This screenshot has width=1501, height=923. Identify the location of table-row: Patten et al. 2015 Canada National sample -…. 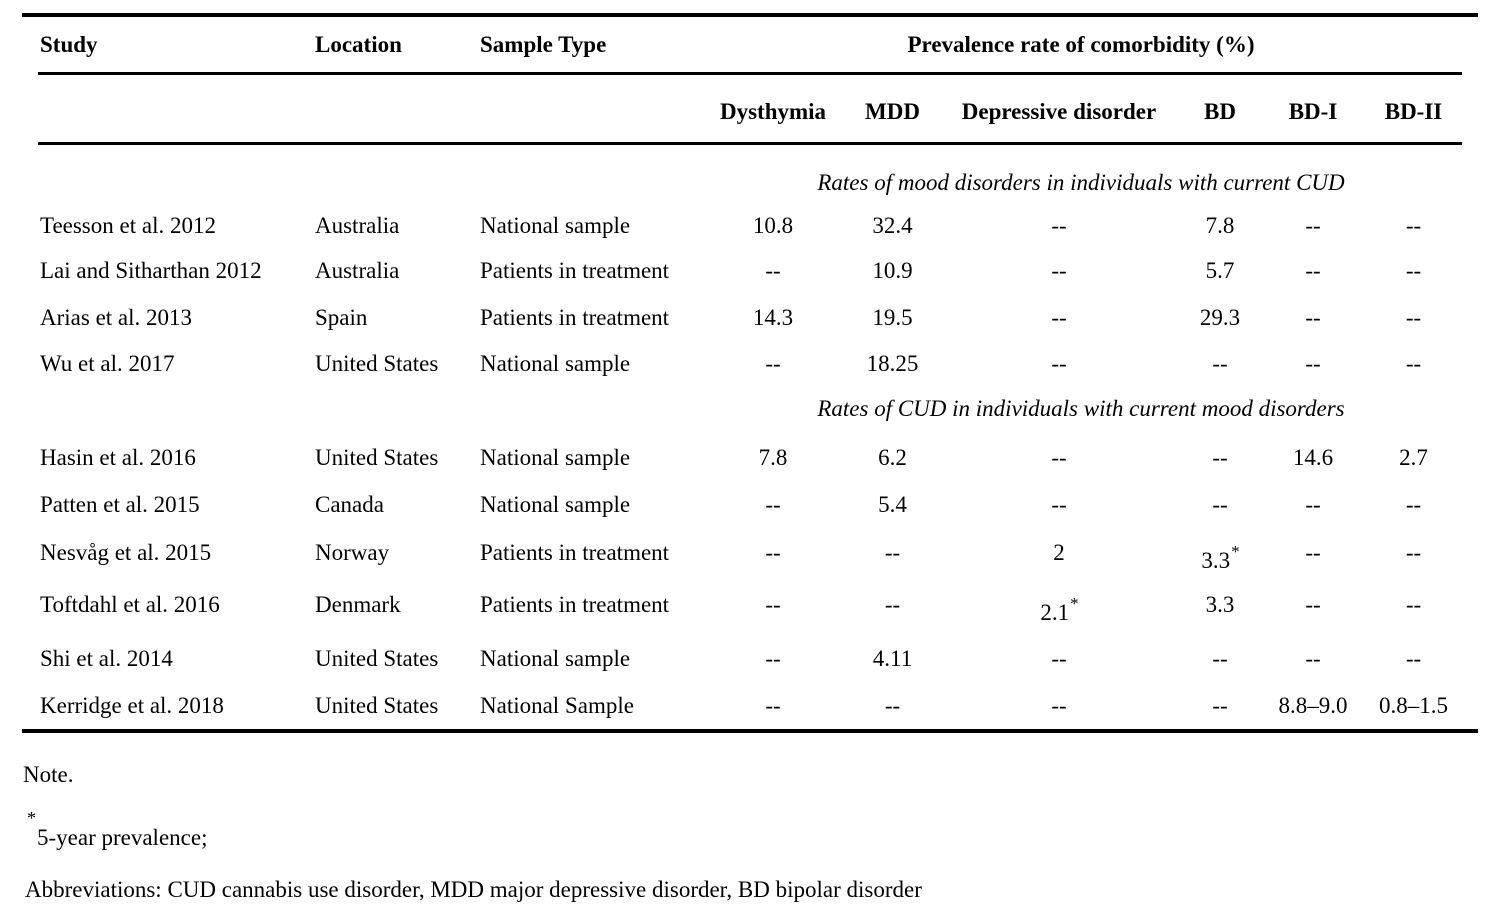
(750, 505).